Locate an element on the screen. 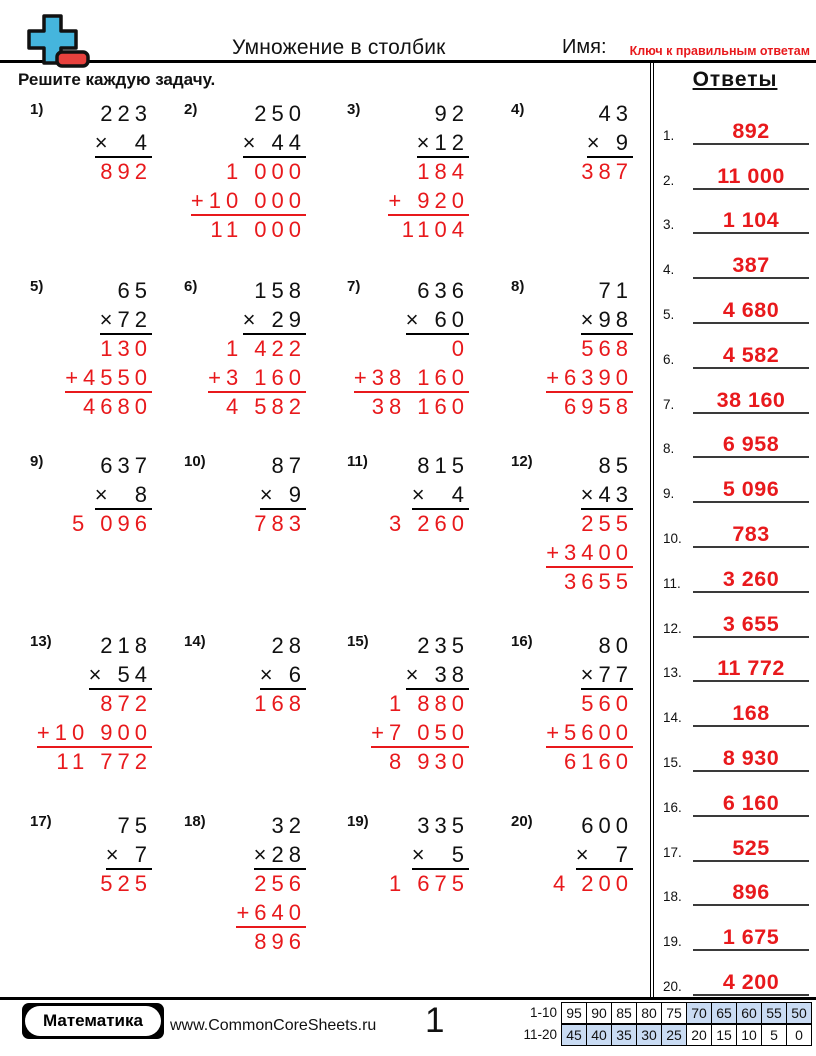 The image size is (816, 1056). number-text: 32 is located at coordinates (288, 825).